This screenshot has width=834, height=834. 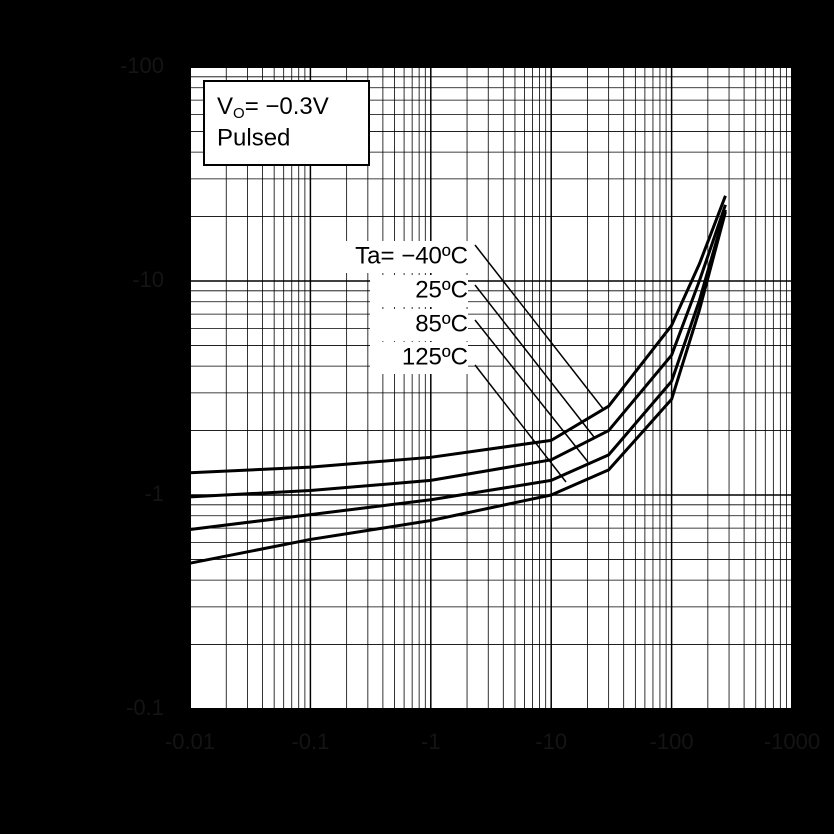 I want to click on legend-label: Ta= −40ºC, so click(x=411, y=255).